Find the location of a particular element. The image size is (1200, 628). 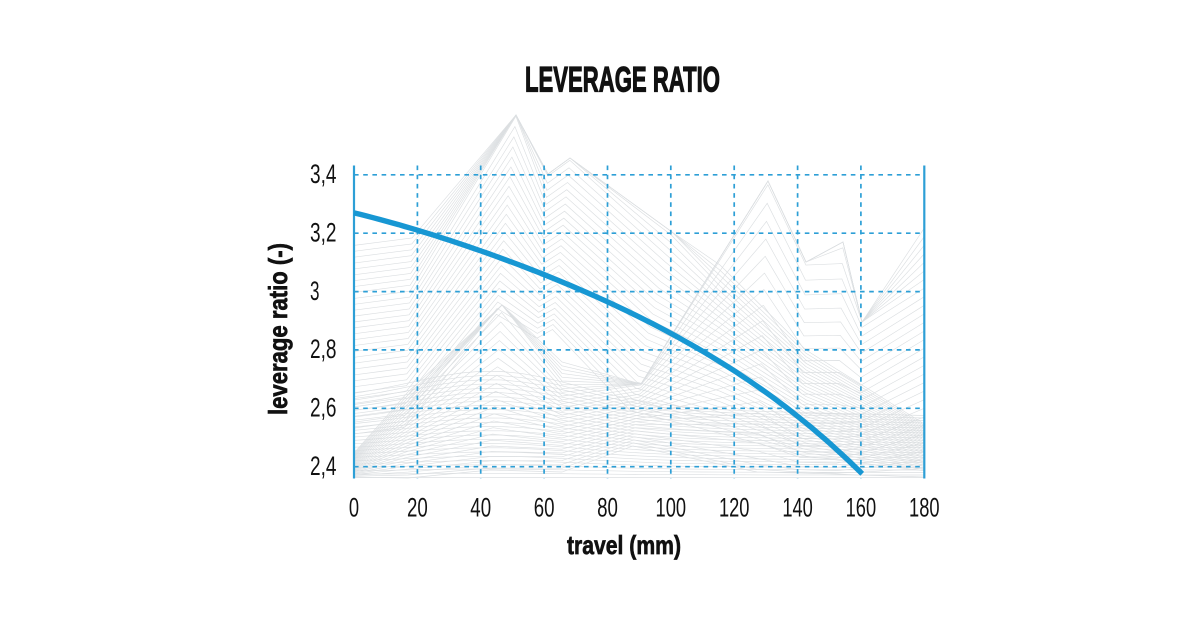

svg-text: travel (mm) is located at coordinates (624, 545).